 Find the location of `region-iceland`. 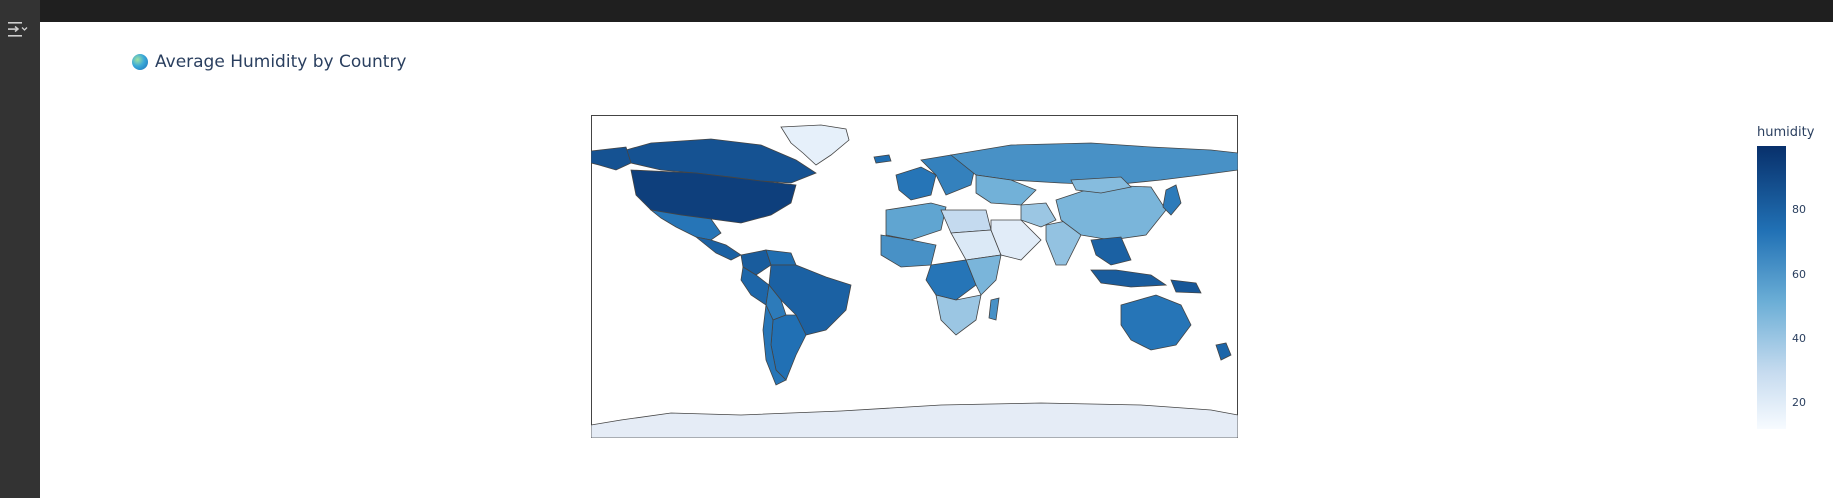

region-iceland is located at coordinates (882, 159).